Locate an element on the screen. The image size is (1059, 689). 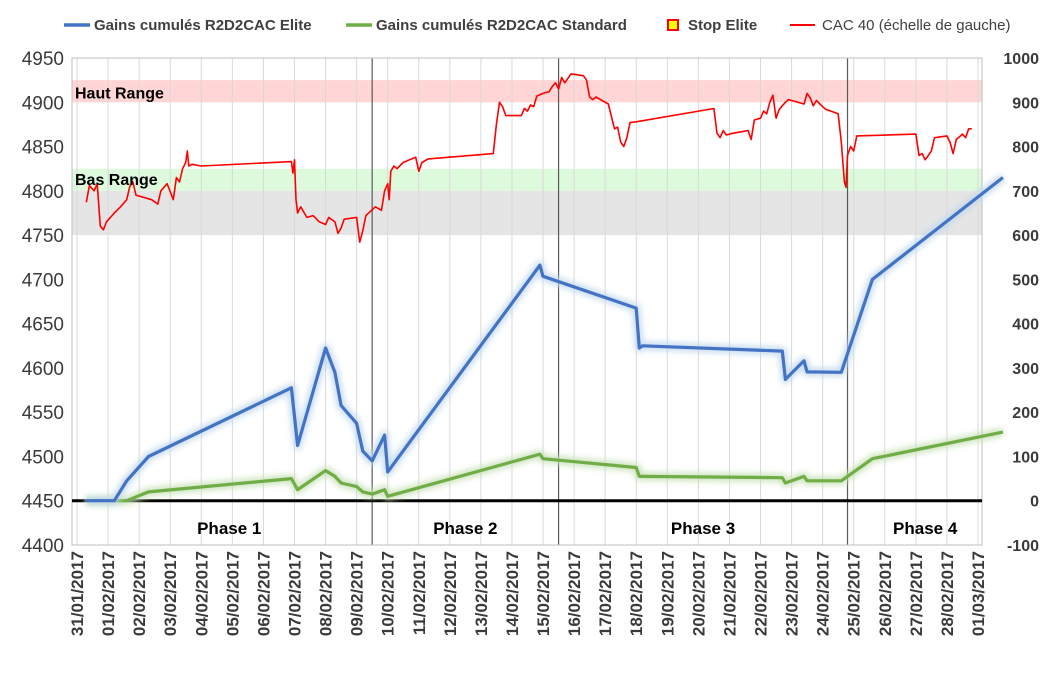
tick-x: 22/02/2017 is located at coordinates (761, 593).